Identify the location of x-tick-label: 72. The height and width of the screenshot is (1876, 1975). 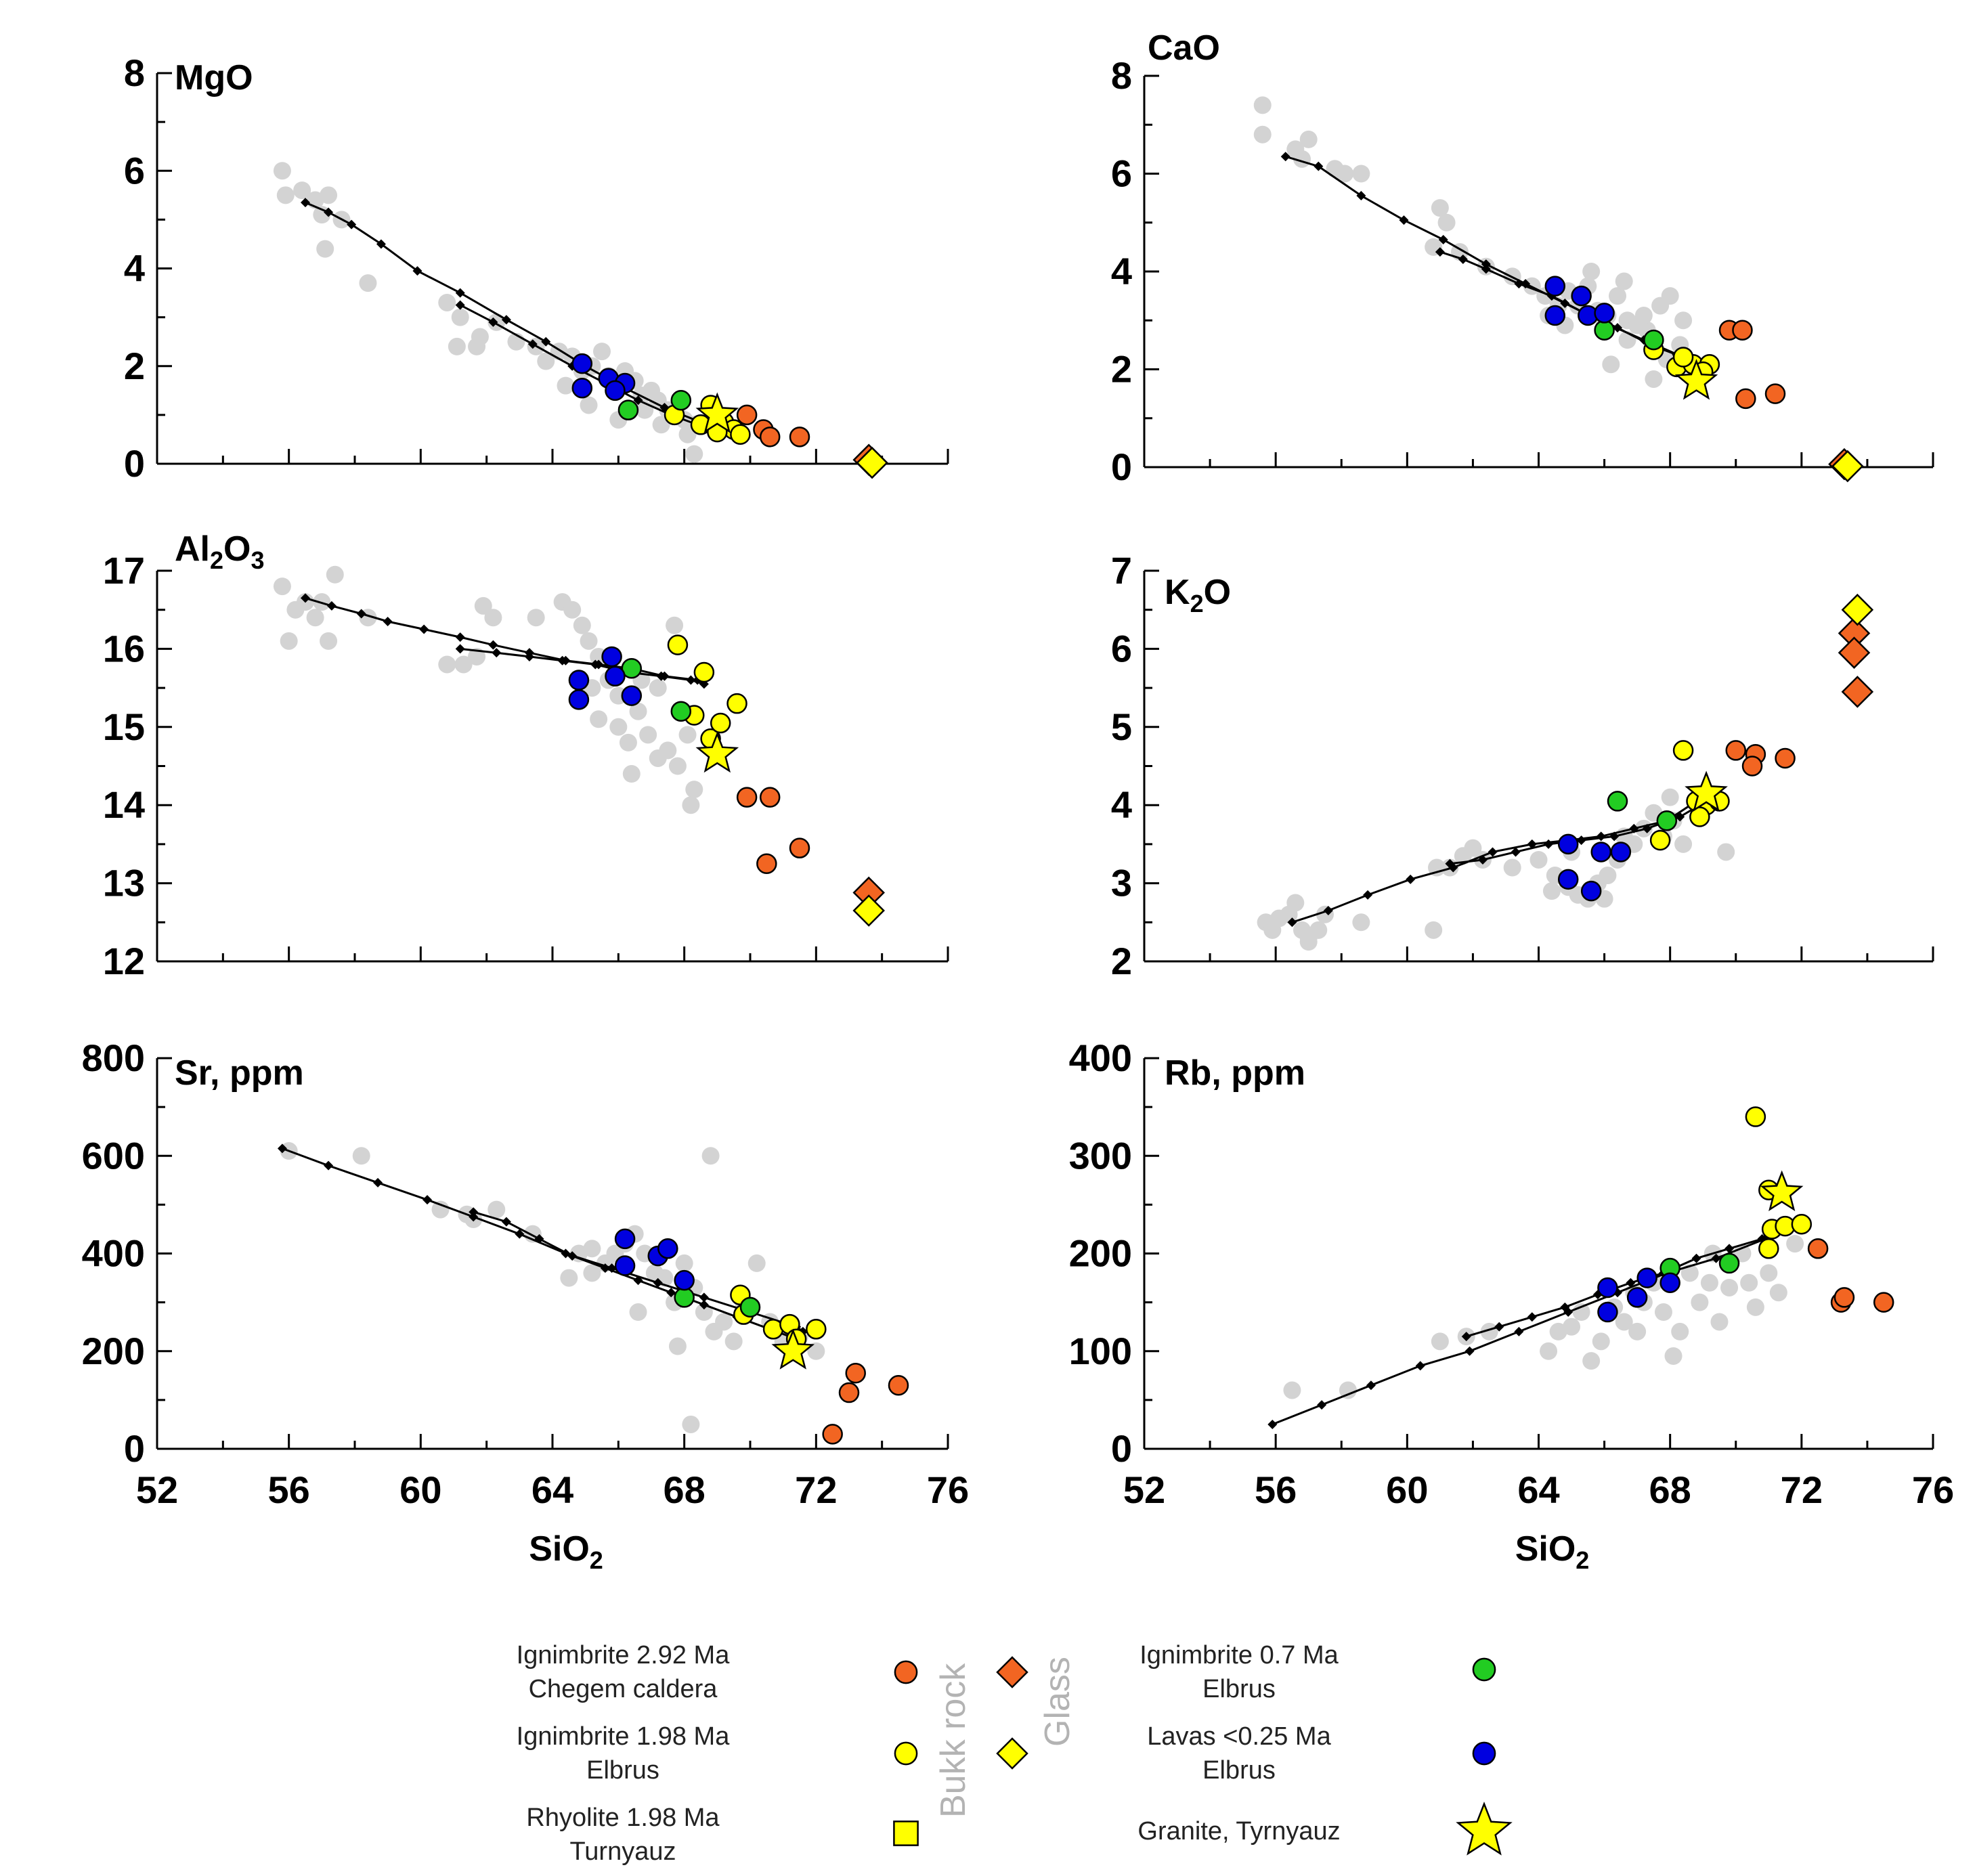
(1802, 1489).